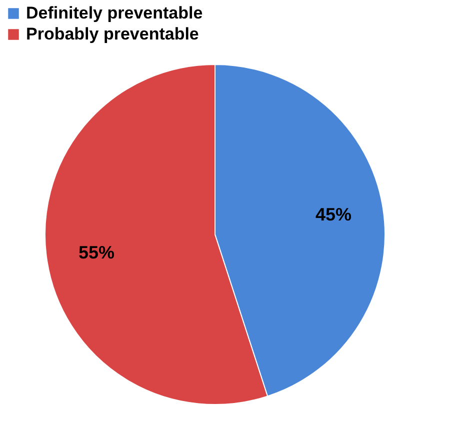 This screenshot has height=446, width=458. Describe the element at coordinates (96, 252) in the screenshot. I see `data-label: 55%` at that location.